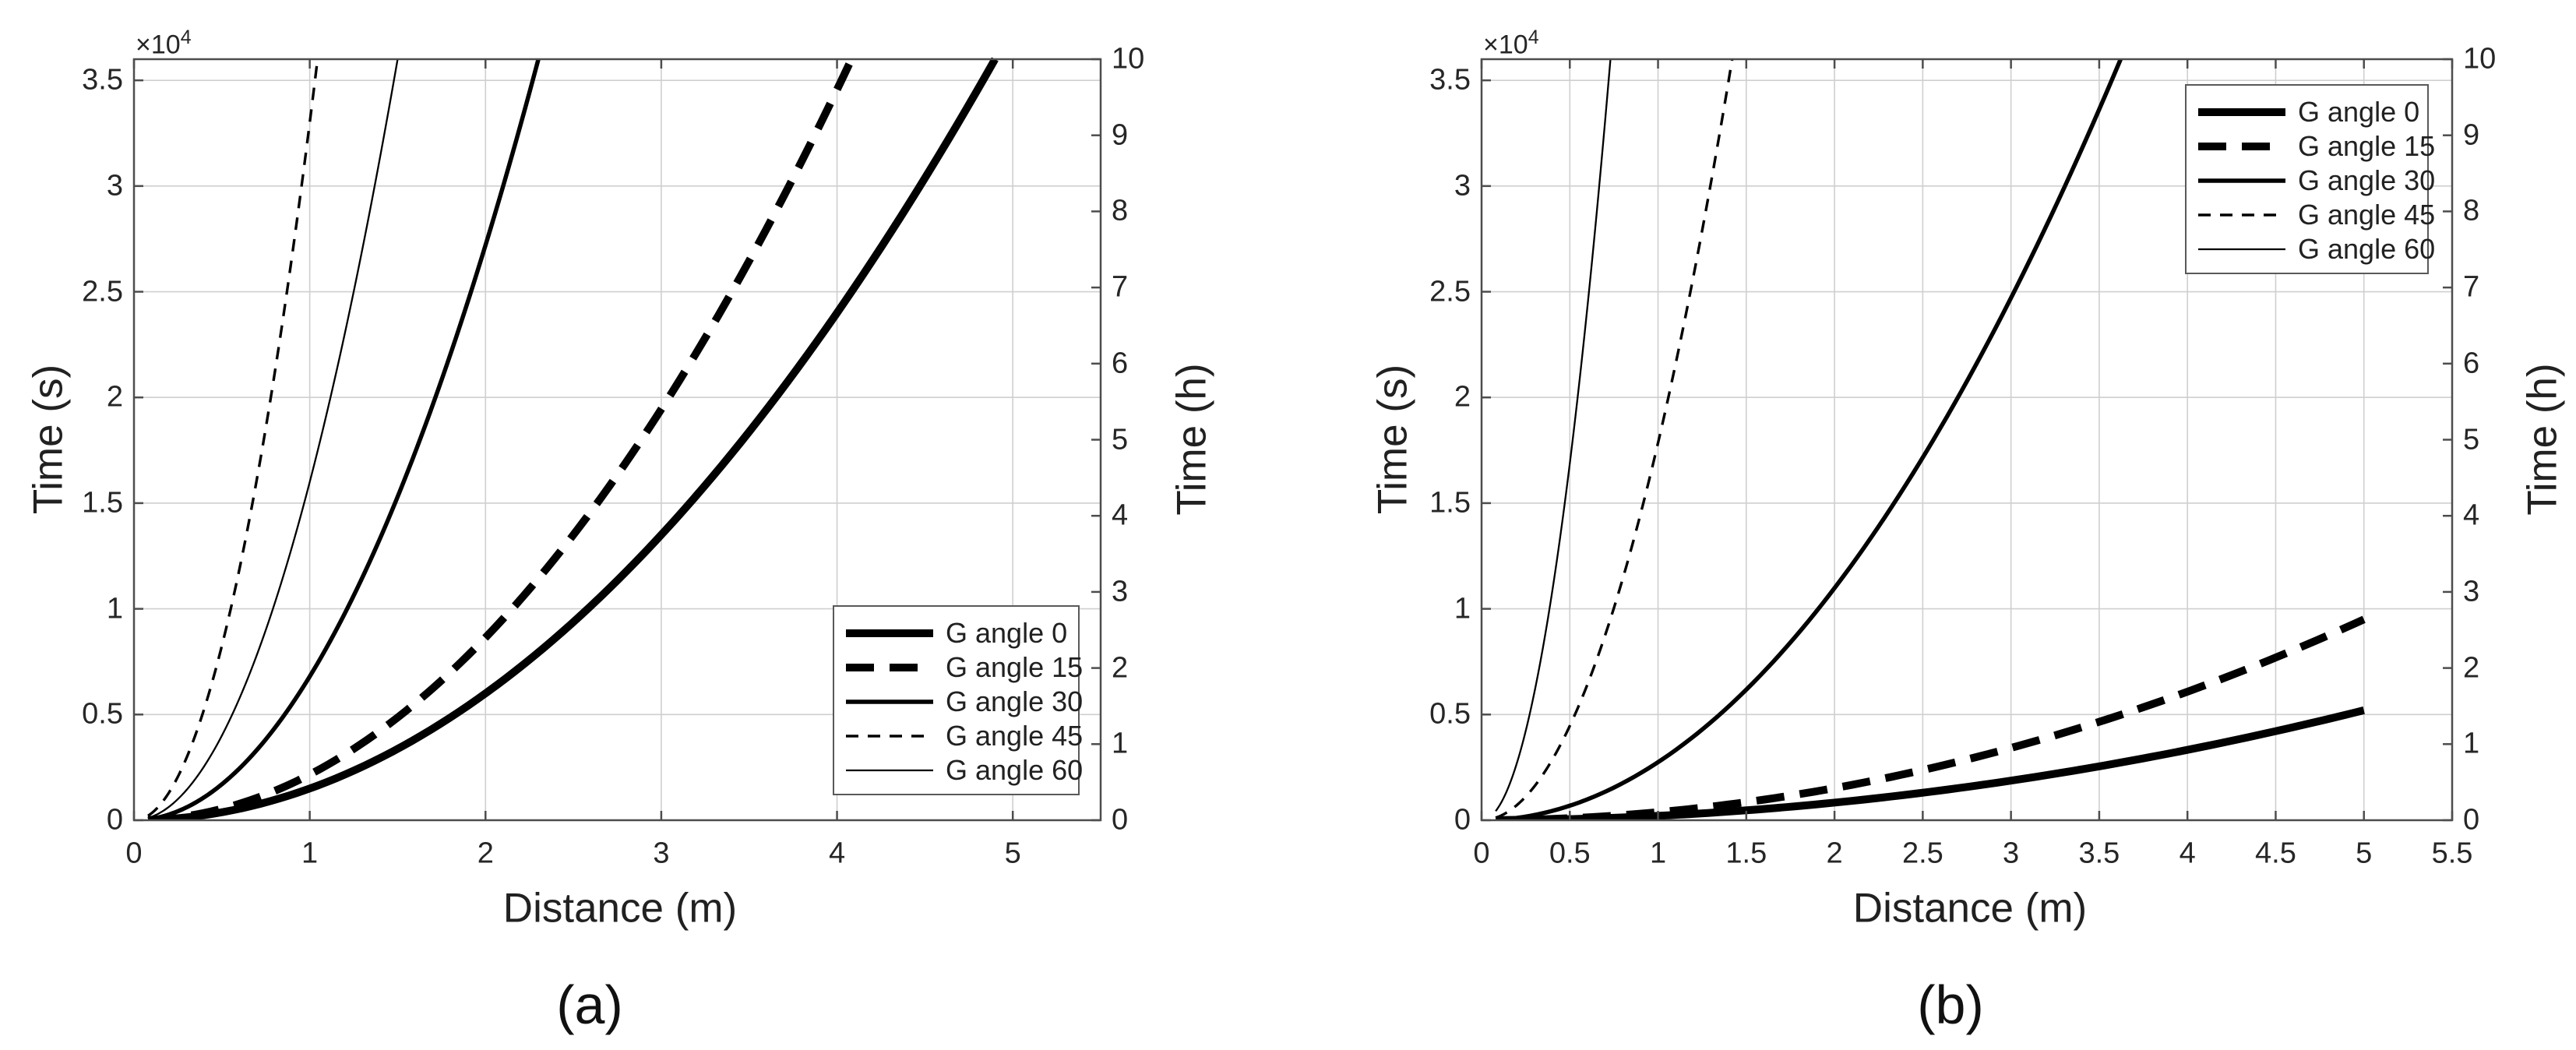 This screenshot has height=1050, width=2576. I want to click on y-tick-right-a-10: 10, so click(1128, 59).